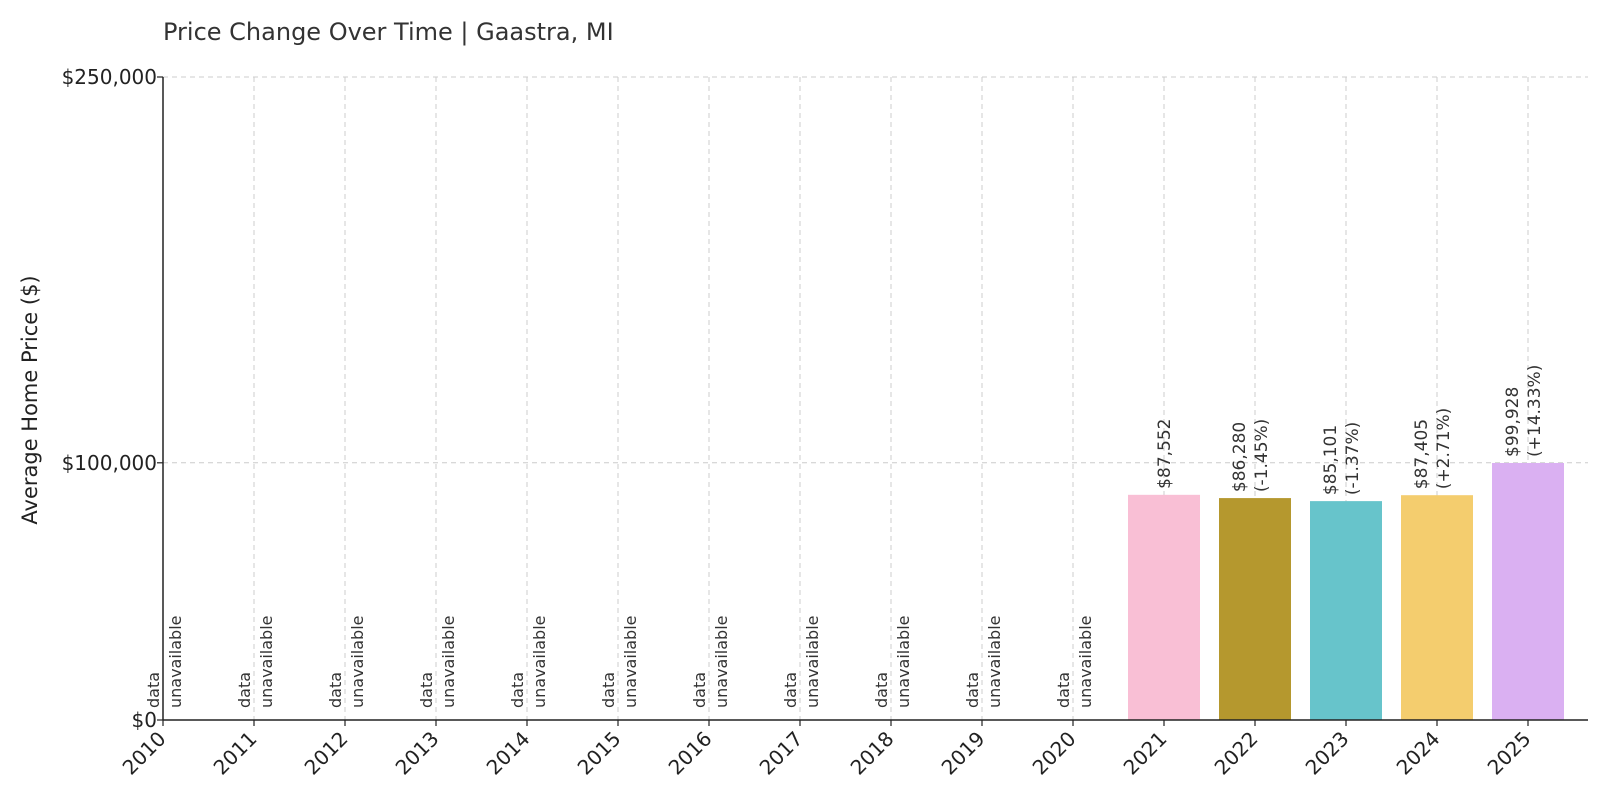  I want to click on bar-2024, so click(1437, 607).